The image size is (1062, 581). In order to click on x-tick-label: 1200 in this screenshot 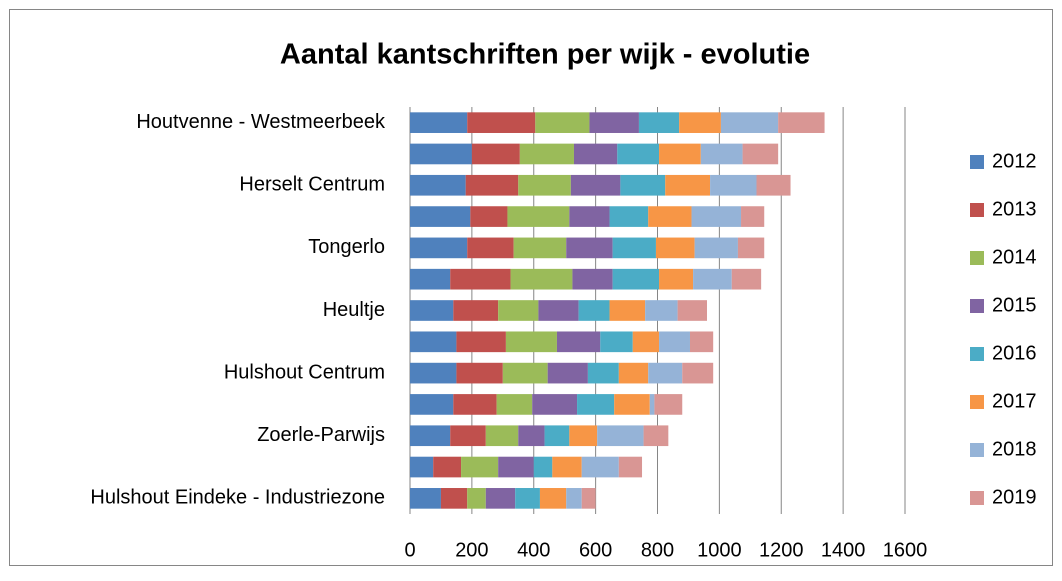, I will do `click(781, 550)`.